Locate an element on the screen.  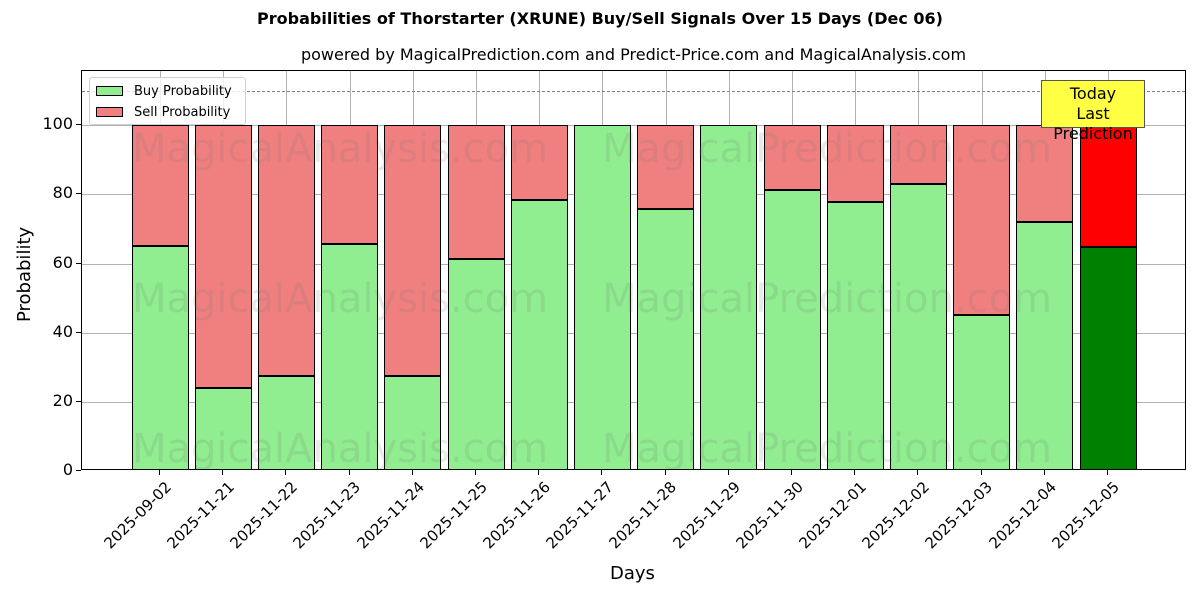
x-tick-label: 2025-11-21 is located at coordinates (200, 515).